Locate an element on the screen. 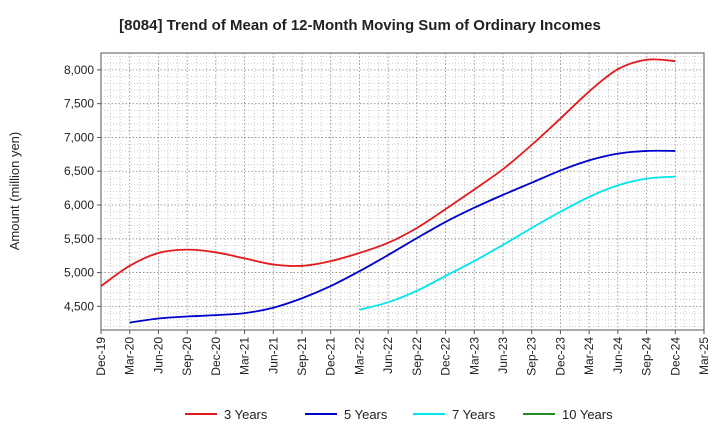 The height and width of the screenshot is (440, 720). x-tick-label: Sep-24 is located at coordinates (647, 356).